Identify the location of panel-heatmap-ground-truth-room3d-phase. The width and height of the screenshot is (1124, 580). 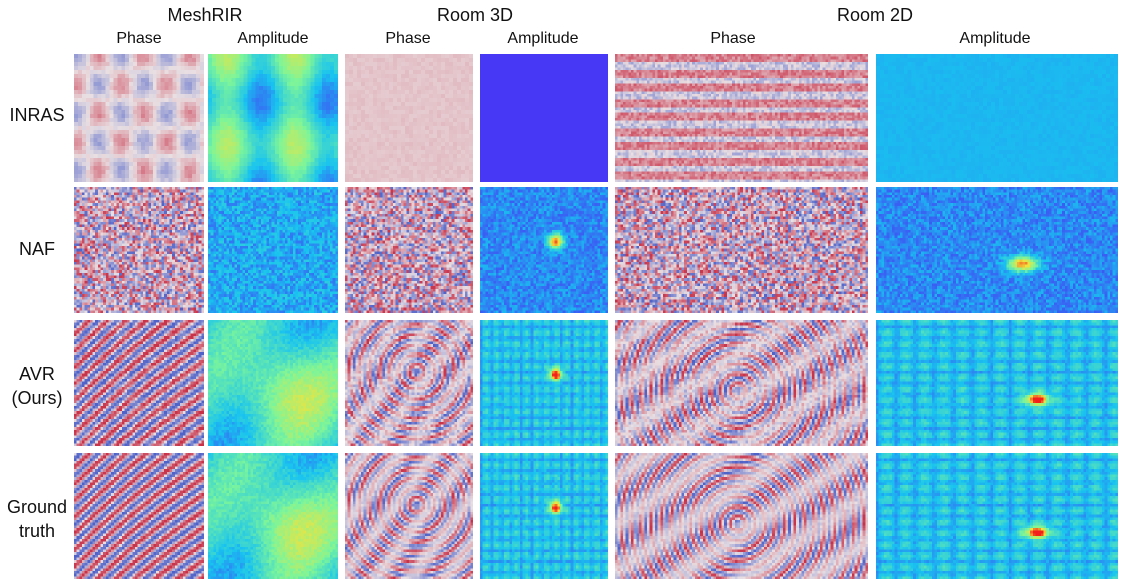
(409, 516).